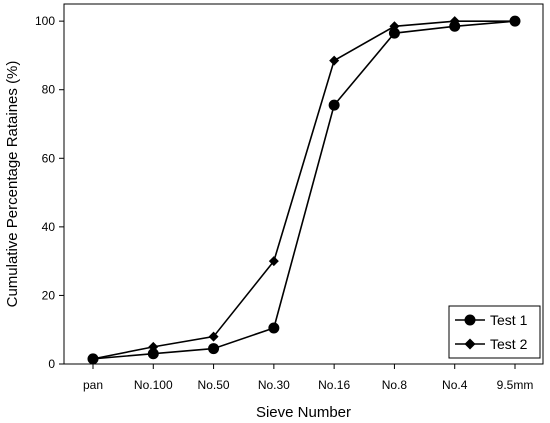 The height and width of the screenshot is (423, 550). What do you see at coordinates (274, 385) in the screenshot?
I see `x-tick-label: No.30` at bounding box center [274, 385].